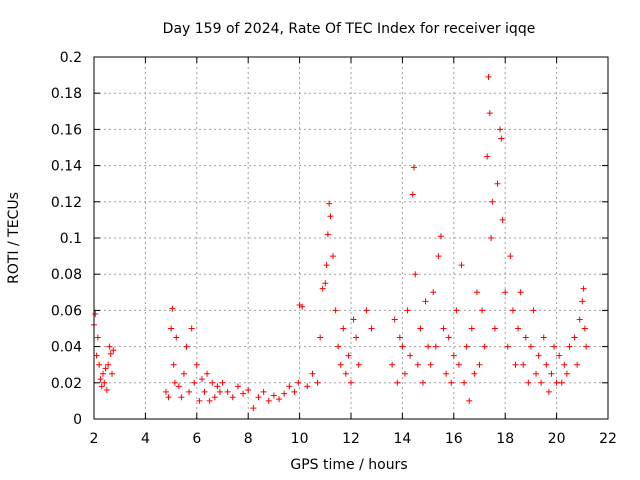 Image resolution: width=640 pixels, height=480 pixels. Describe the element at coordinates (145, 439) in the screenshot. I see `x-tick-label: 4` at that location.